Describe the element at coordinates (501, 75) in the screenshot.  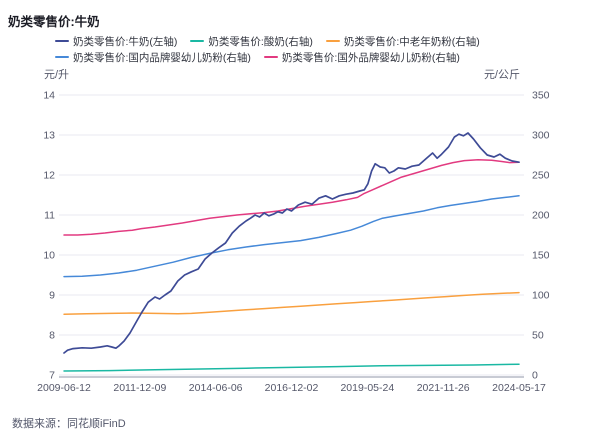
I see `right-axis-unit-label: 元/公斤` at that location.